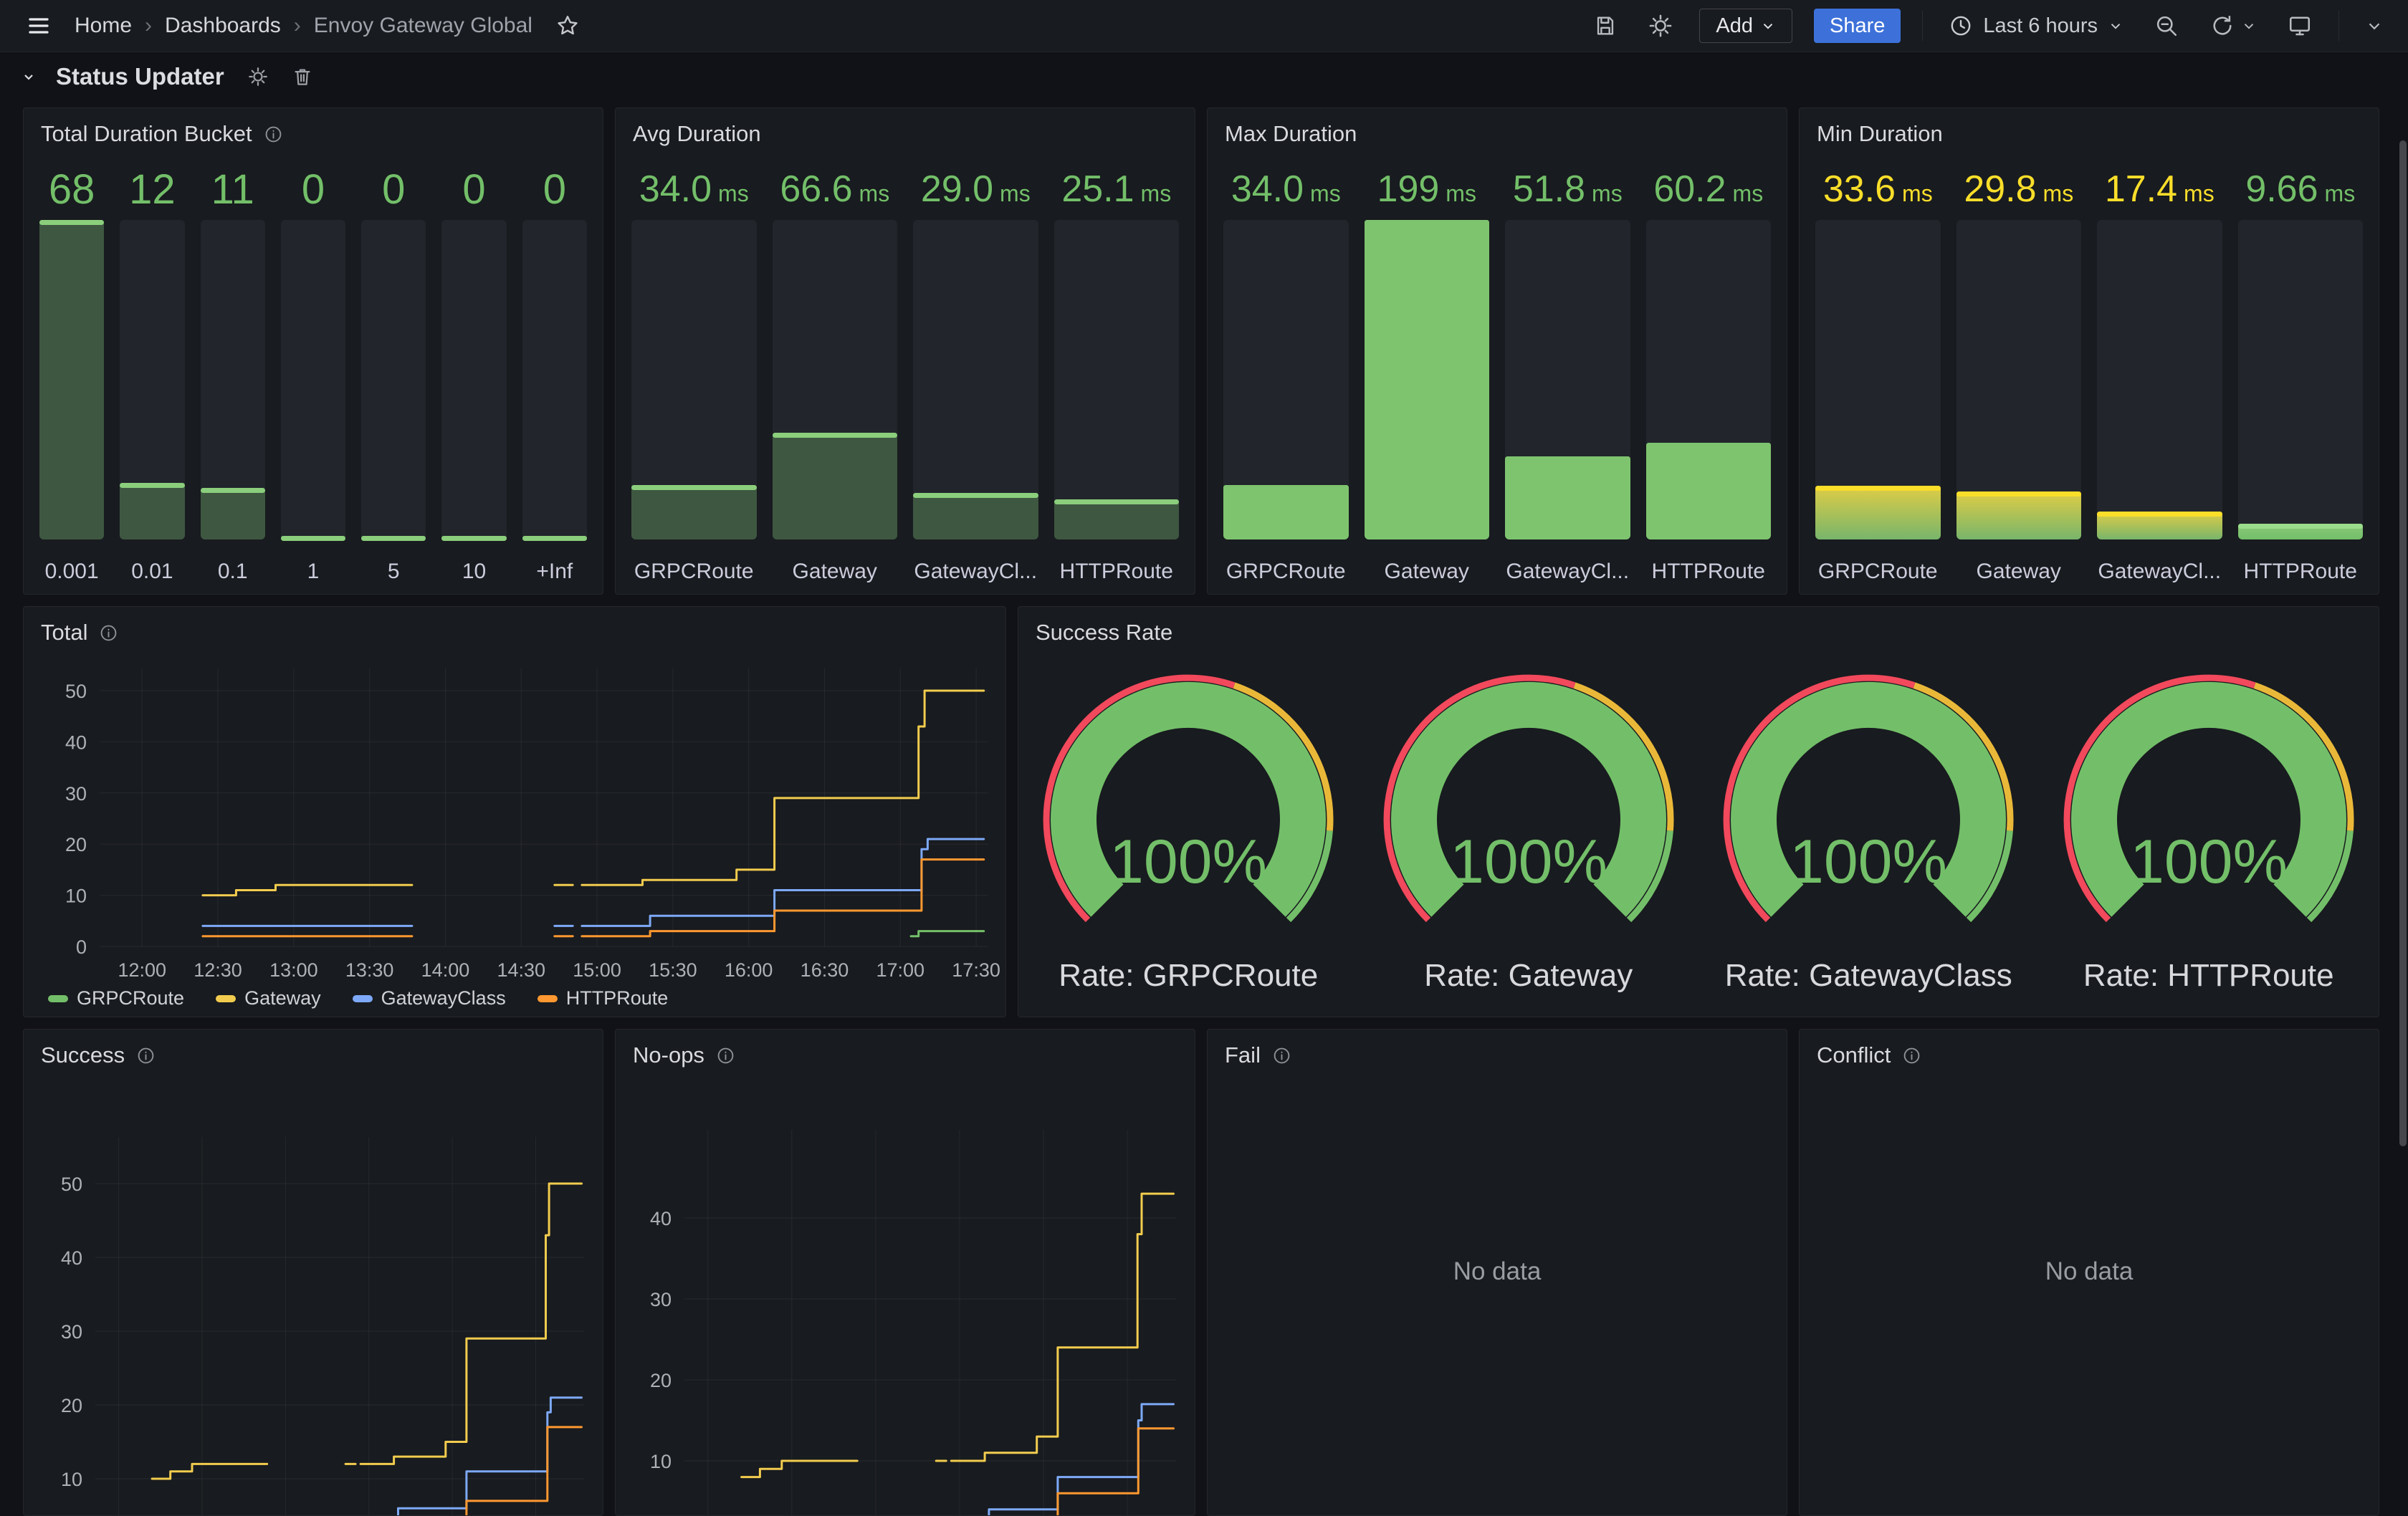 Image resolution: width=2408 pixels, height=1516 pixels. What do you see at coordinates (140, 76) in the screenshot?
I see `row-title: Status Updater` at bounding box center [140, 76].